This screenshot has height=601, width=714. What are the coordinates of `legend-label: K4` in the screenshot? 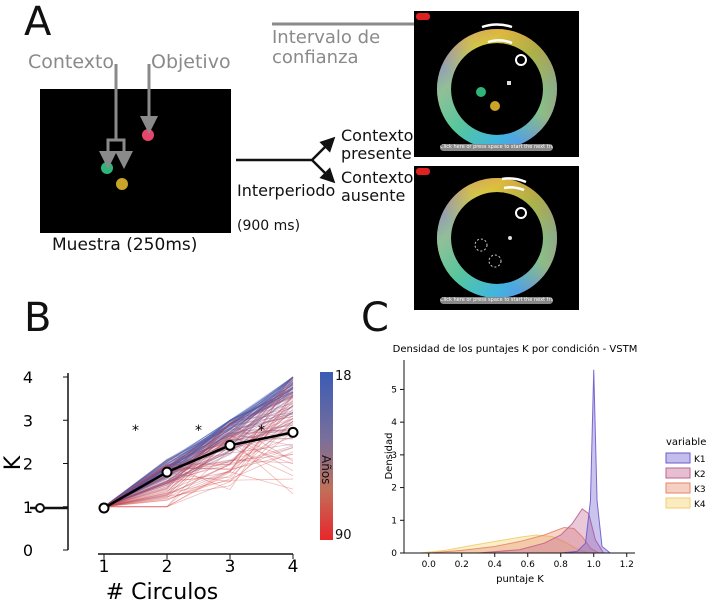 It's located at (700, 505).